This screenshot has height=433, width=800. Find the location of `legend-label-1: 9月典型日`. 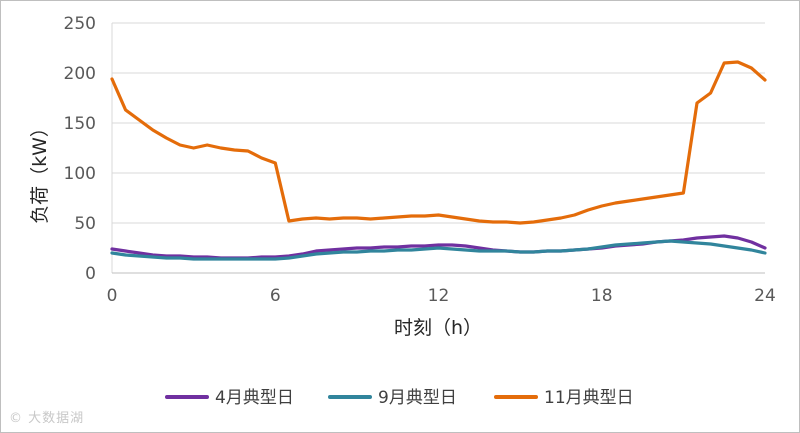

legend-label-1: 9月典型日 is located at coordinates (417, 398).